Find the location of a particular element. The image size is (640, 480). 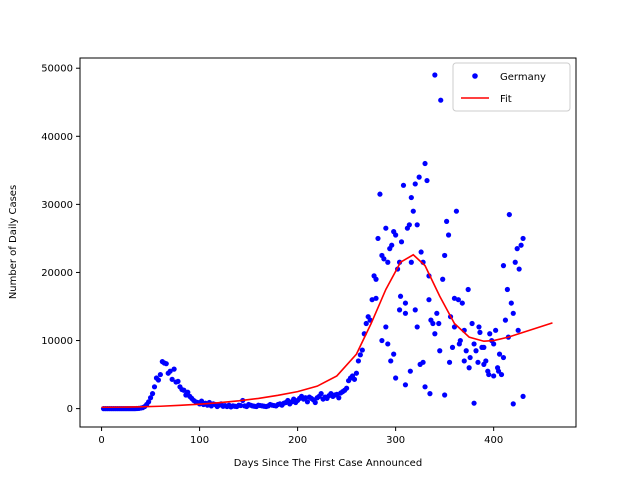

y-tick-label: 20000 is located at coordinates (57, 273).